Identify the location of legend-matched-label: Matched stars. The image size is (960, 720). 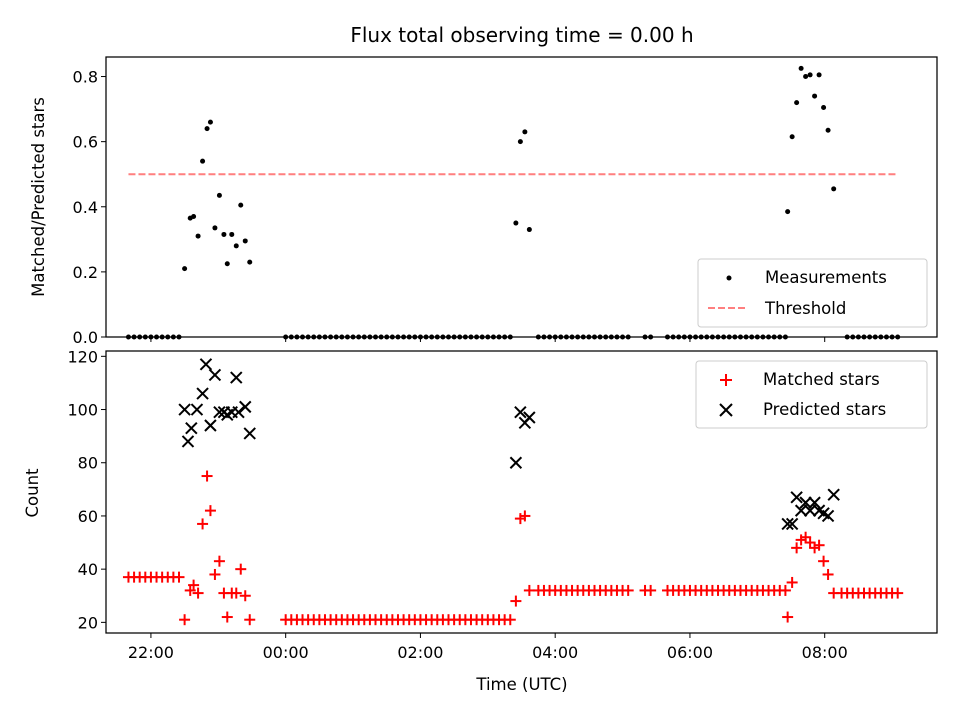
(821, 379).